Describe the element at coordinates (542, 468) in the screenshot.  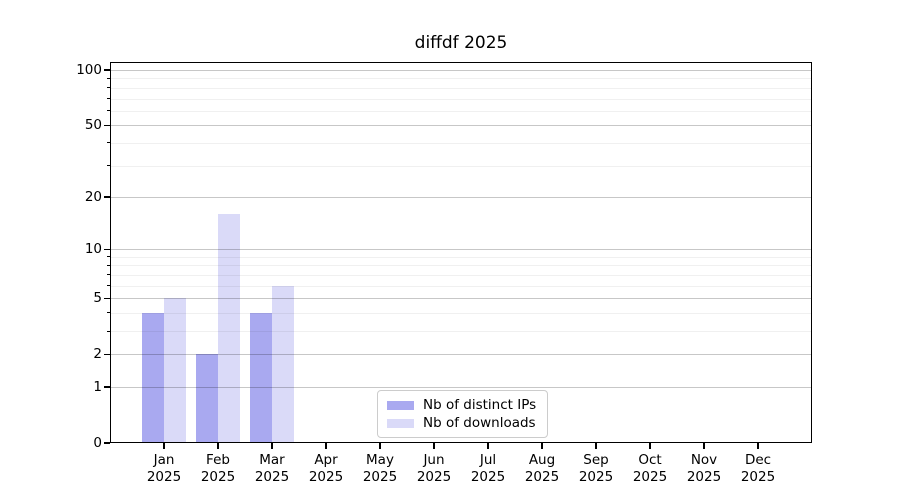
I see `x-tick-label-aug: Aug 2025` at that location.